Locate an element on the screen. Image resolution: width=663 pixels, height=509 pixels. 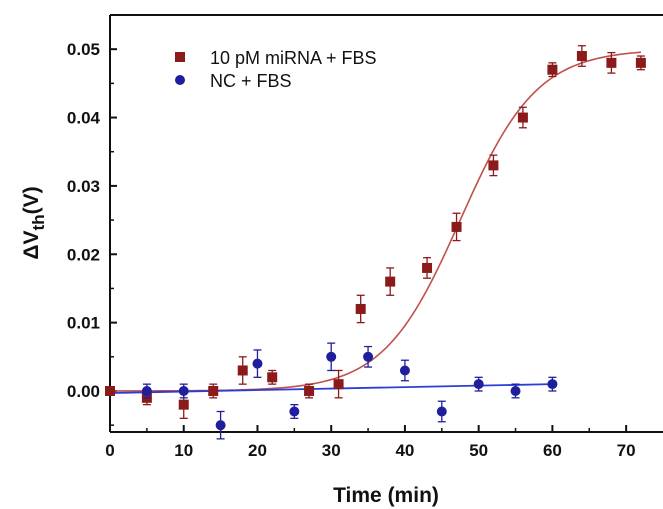
y-tick-label: 0.01 is located at coordinates (83, 323).